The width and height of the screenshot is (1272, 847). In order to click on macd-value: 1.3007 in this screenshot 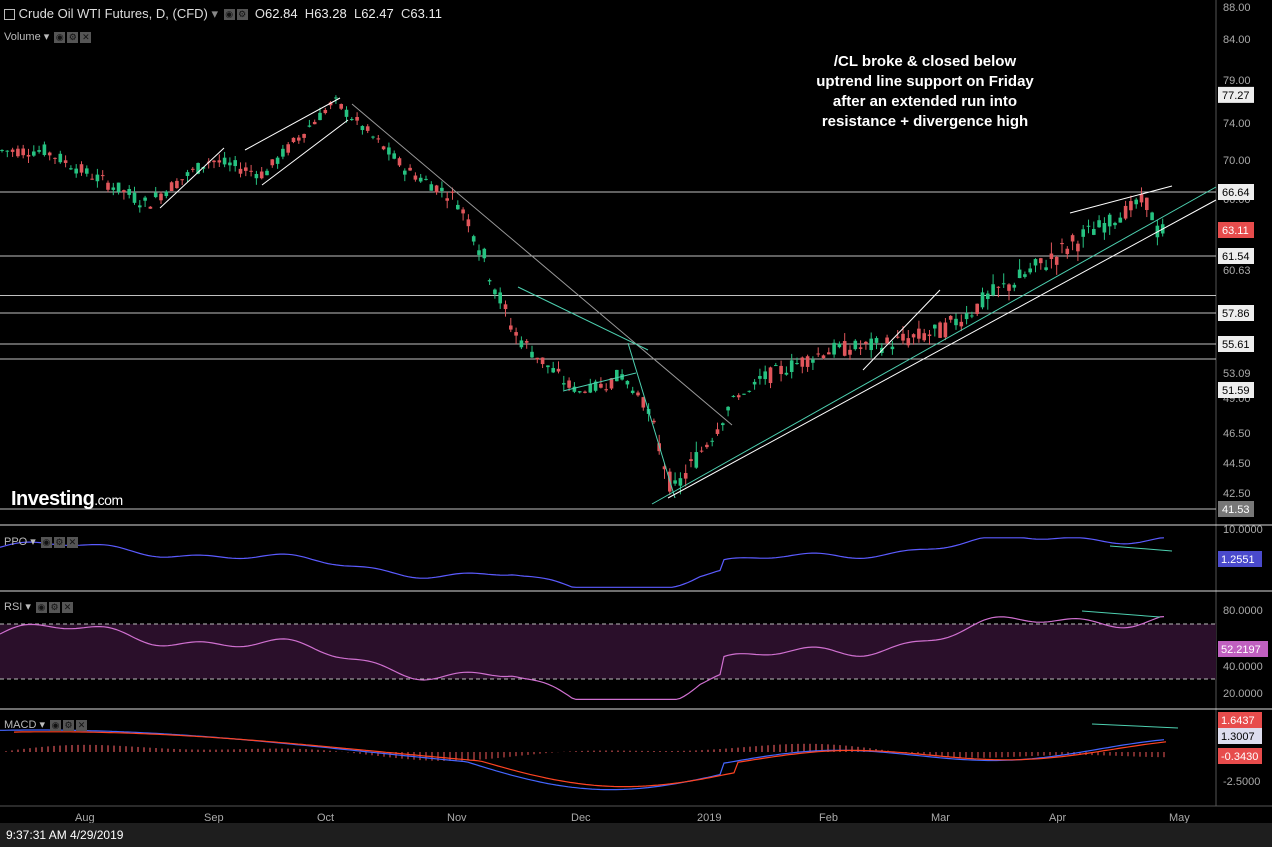, I will do `click(1238, 737)`.